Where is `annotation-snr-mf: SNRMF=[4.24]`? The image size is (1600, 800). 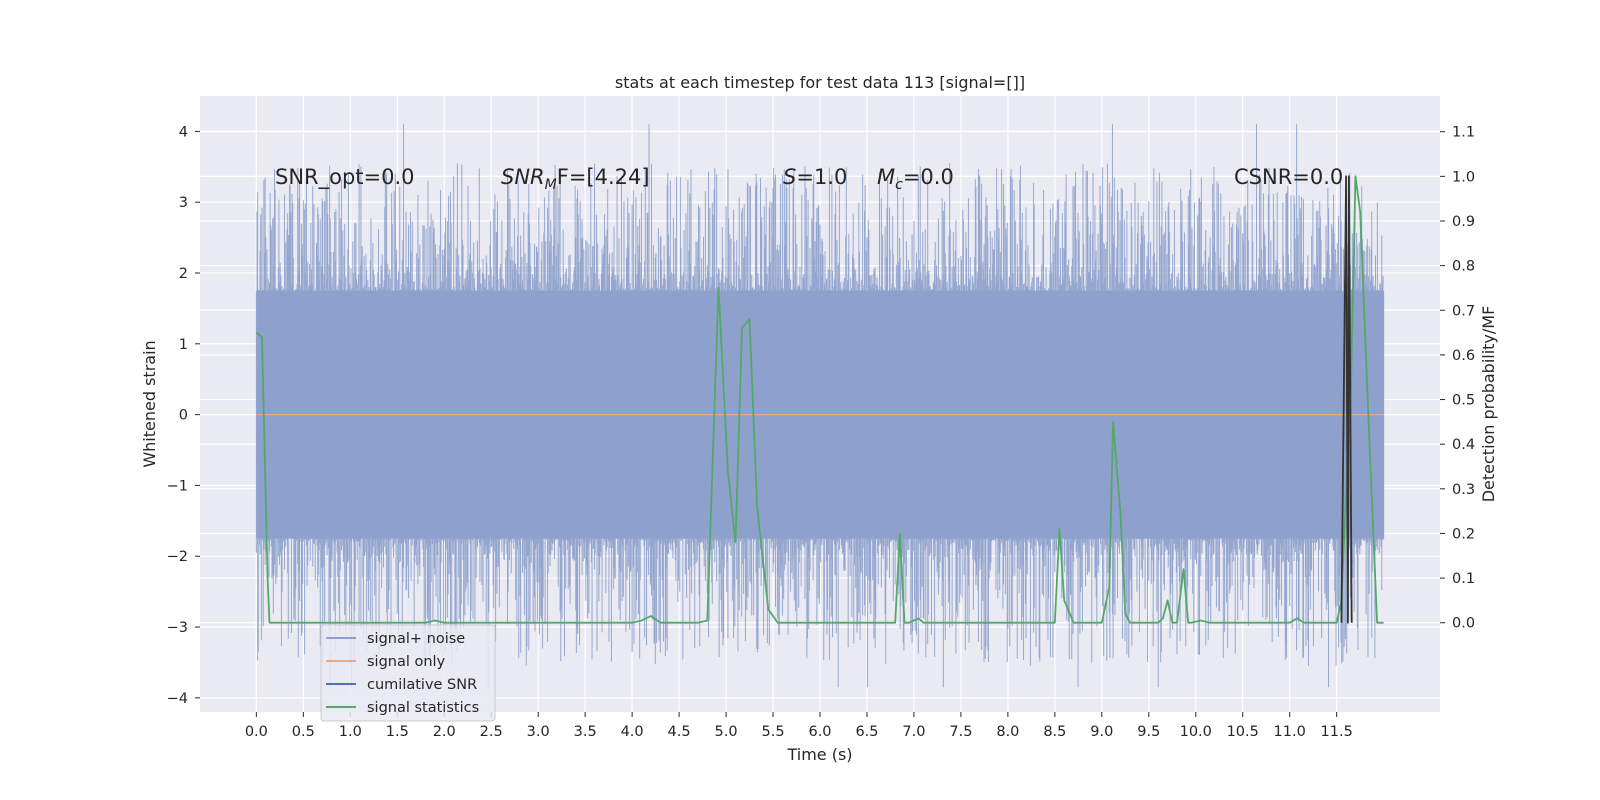 annotation-snr-mf: SNRMF=[4.24] is located at coordinates (575, 179).